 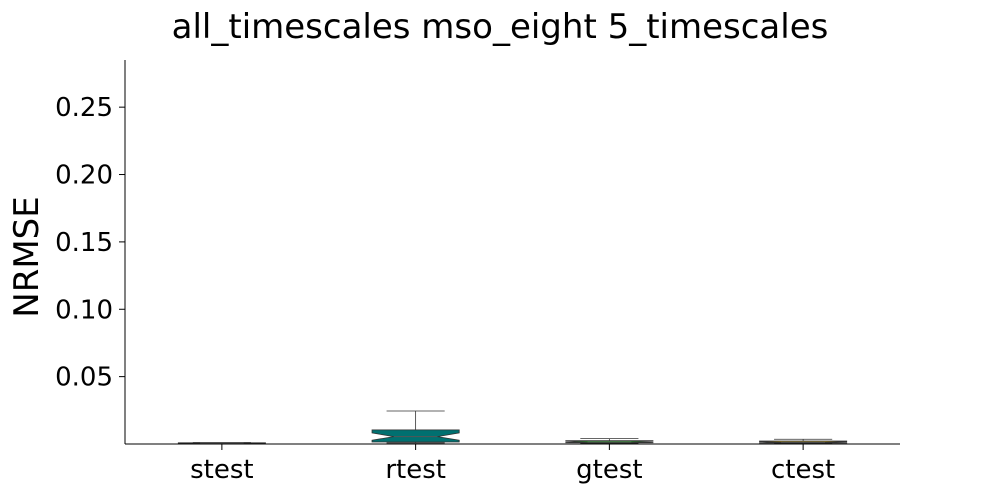 What do you see at coordinates (803, 470) in the screenshot?
I see `x-tick-label: ctest` at bounding box center [803, 470].